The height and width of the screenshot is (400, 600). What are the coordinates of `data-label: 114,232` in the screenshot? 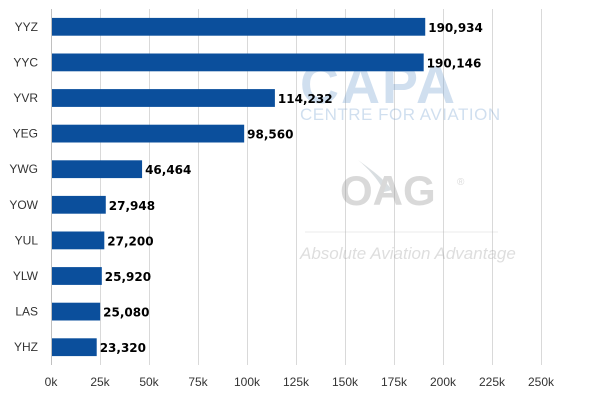 It's located at (305, 99).